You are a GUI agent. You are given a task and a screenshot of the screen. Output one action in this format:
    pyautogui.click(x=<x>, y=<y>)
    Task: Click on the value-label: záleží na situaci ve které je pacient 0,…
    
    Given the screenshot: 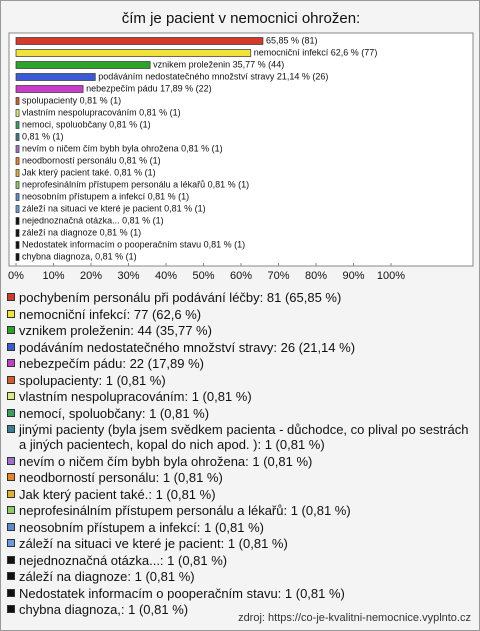 What is the action you would take?
    pyautogui.click(x=114, y=208)
    